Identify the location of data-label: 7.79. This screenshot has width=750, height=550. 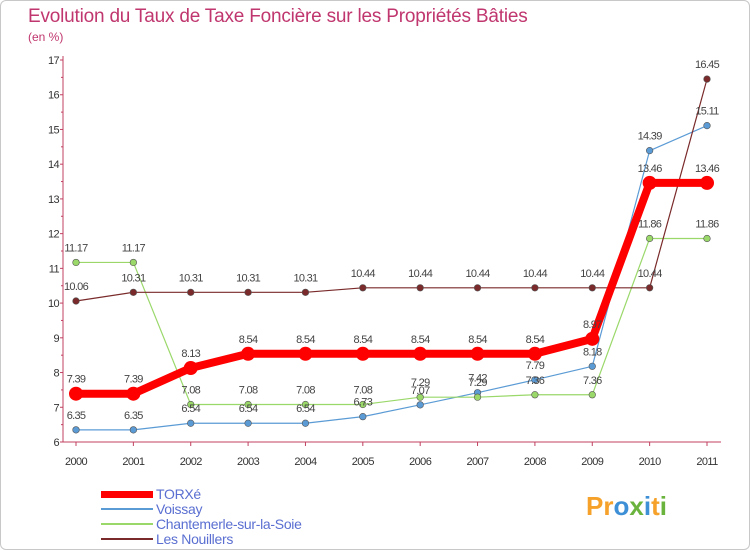
(535, 366).